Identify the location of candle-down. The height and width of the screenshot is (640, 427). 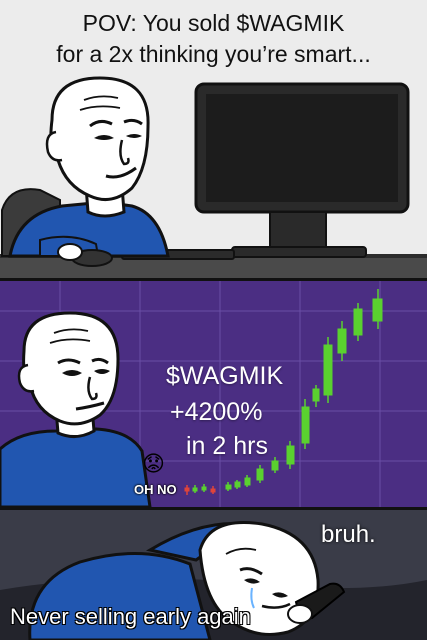
(200, 490).